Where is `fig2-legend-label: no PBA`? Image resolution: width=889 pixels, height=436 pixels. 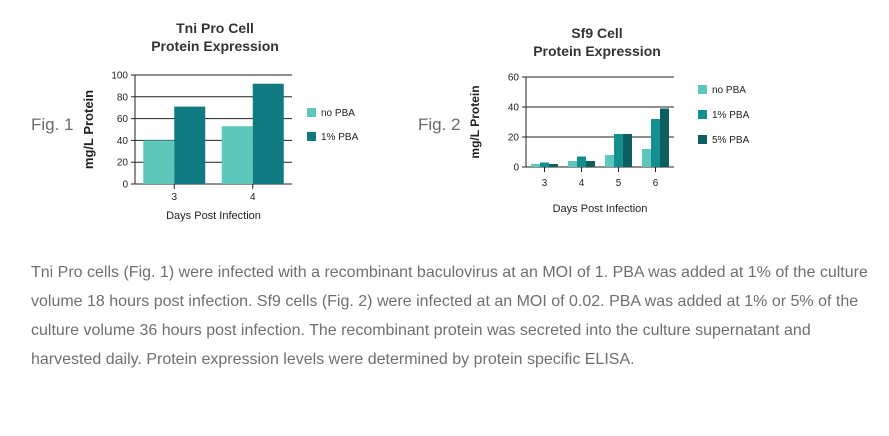 fig2-legend-label: no PBA is located at coordinates (729, 90).